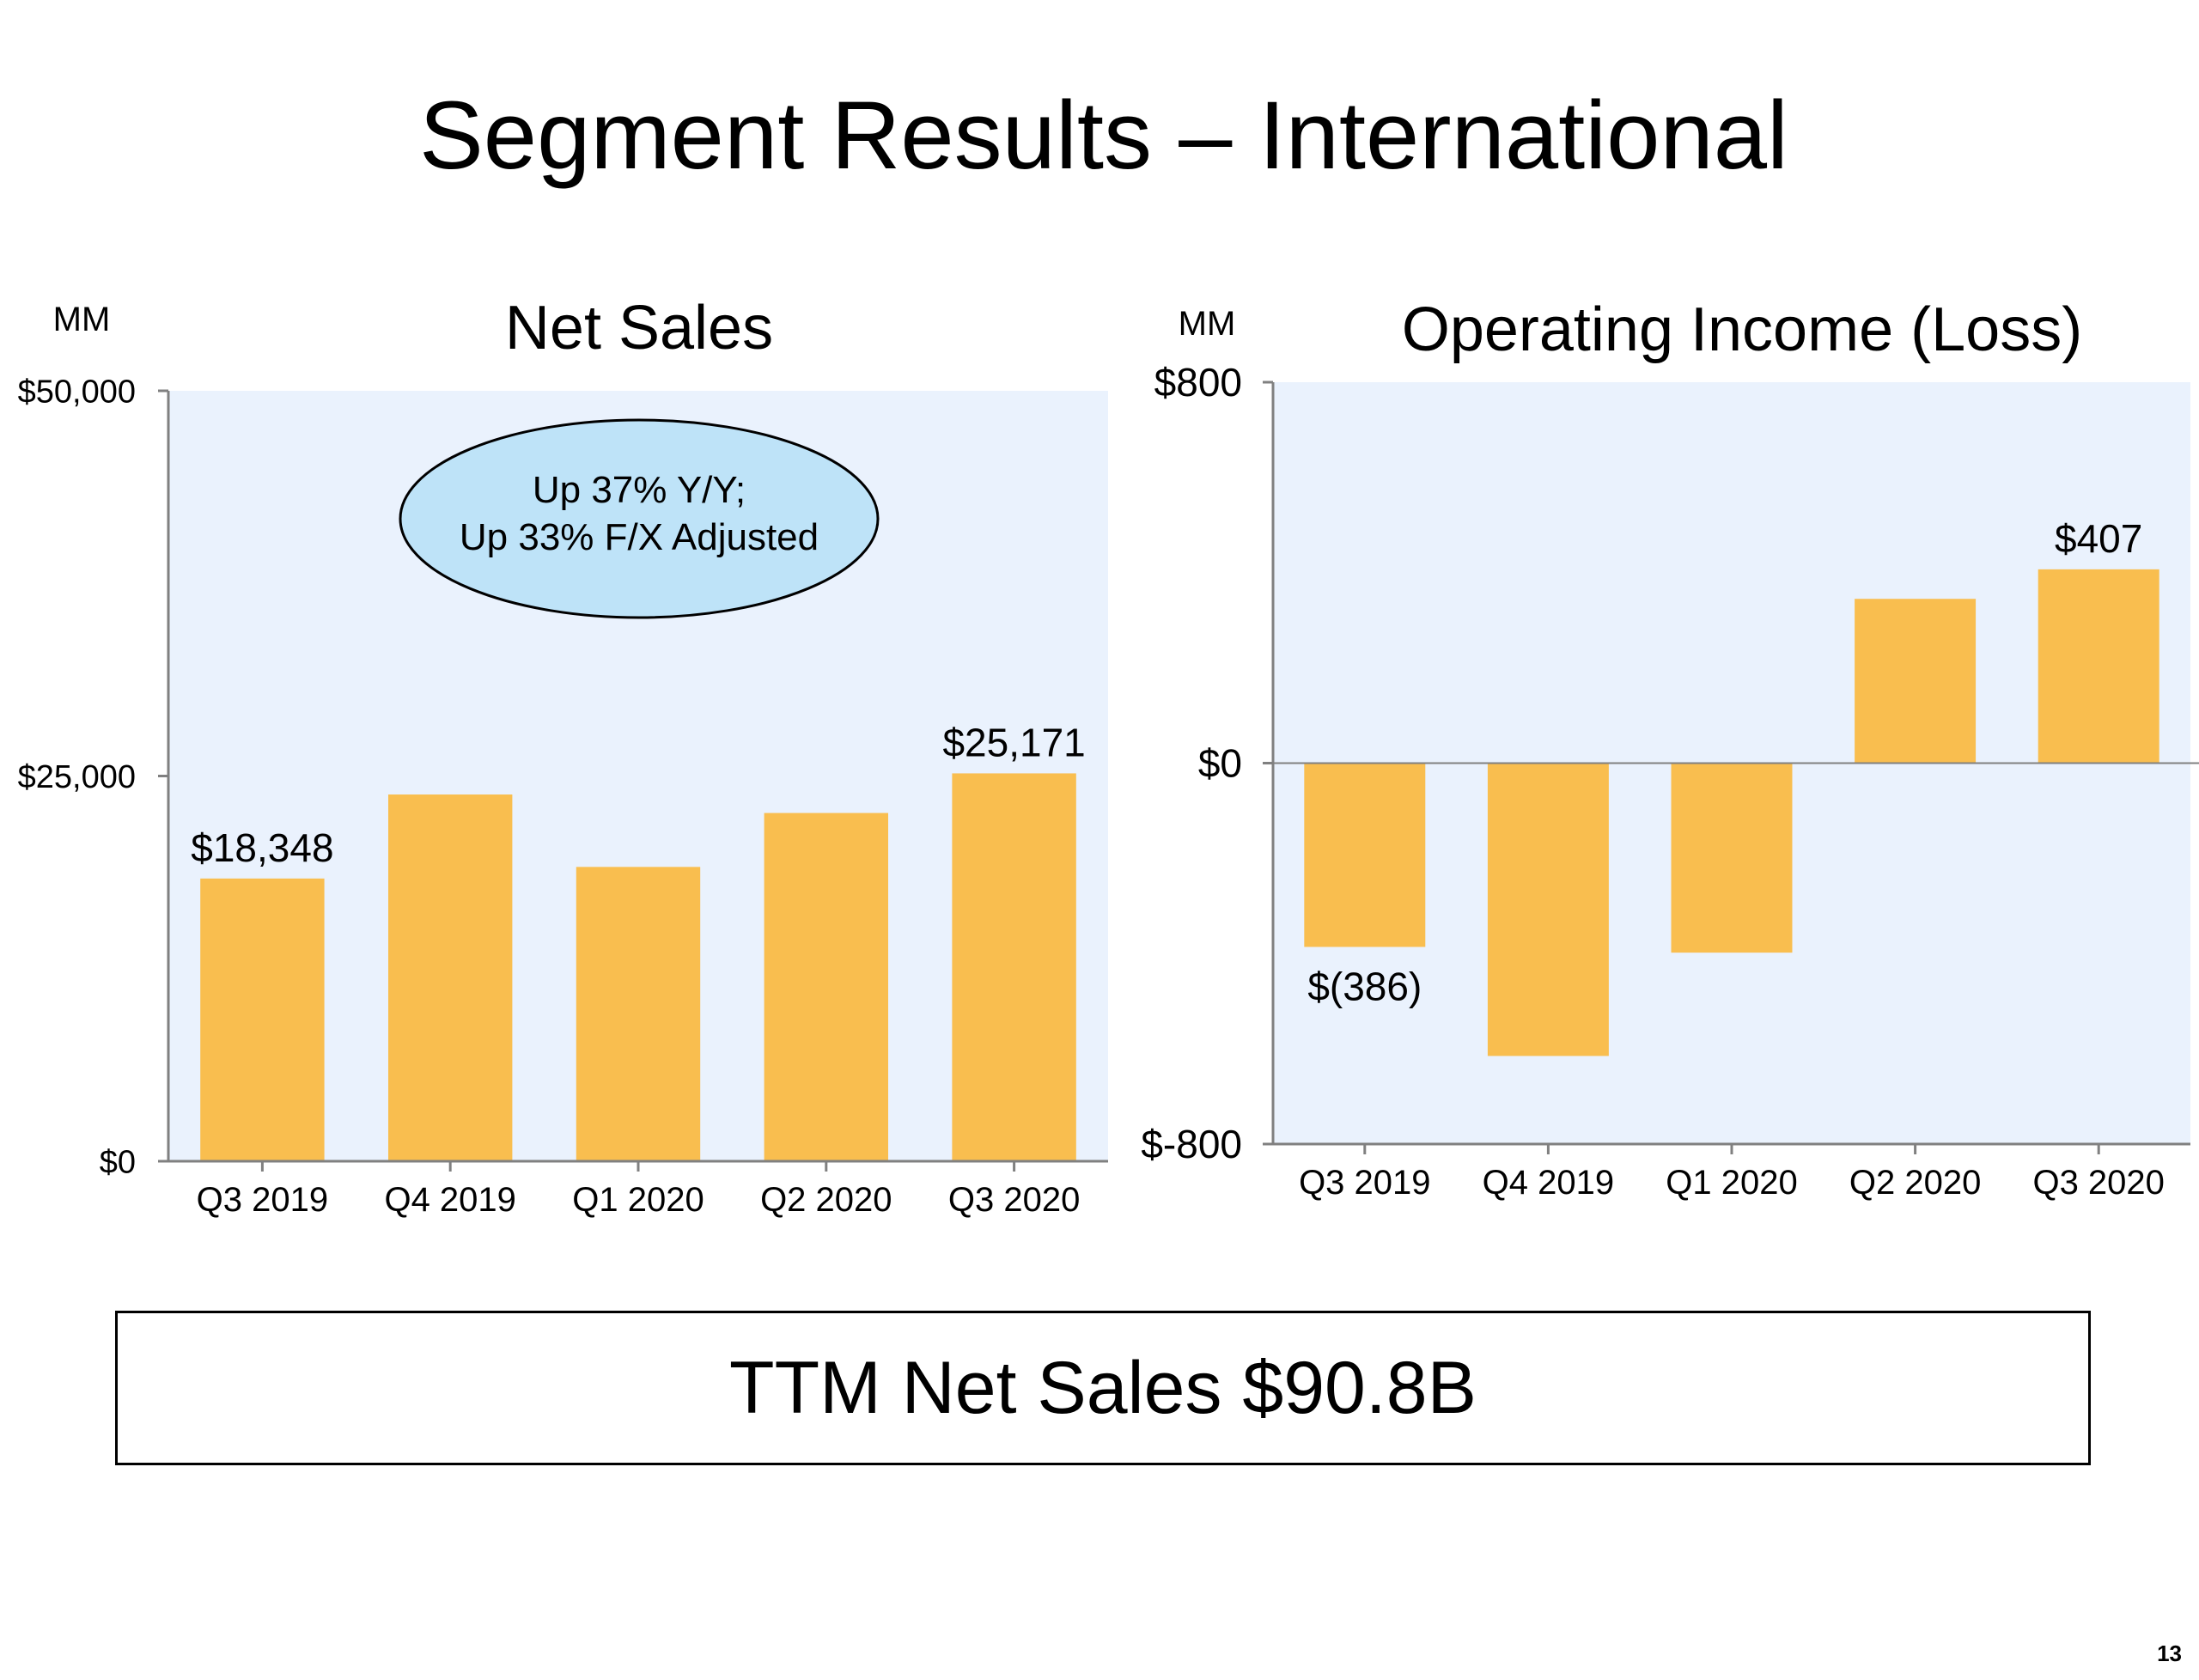 This screenshot has width=2199, height=1680. I want to click on net-sales-title: Net Sales, so click(639, 328).